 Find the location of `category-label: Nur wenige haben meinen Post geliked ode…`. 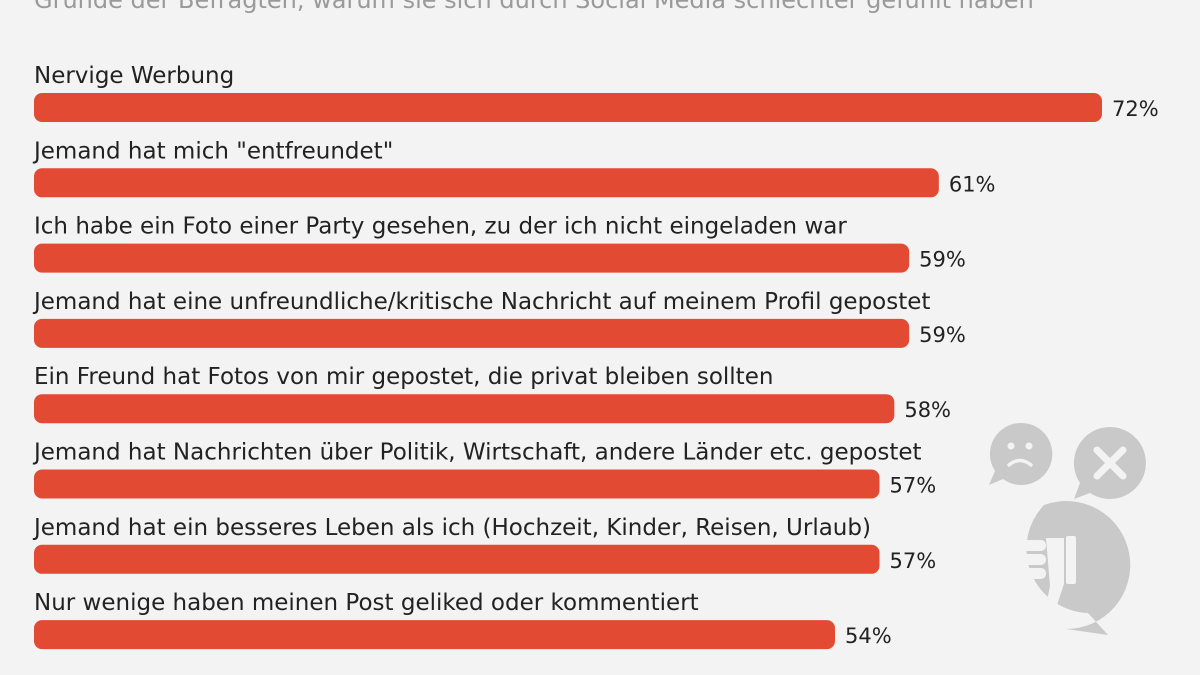

category-label: Nur wenige haben meinen Post geliked ode… is located at coordinates (366, 603).